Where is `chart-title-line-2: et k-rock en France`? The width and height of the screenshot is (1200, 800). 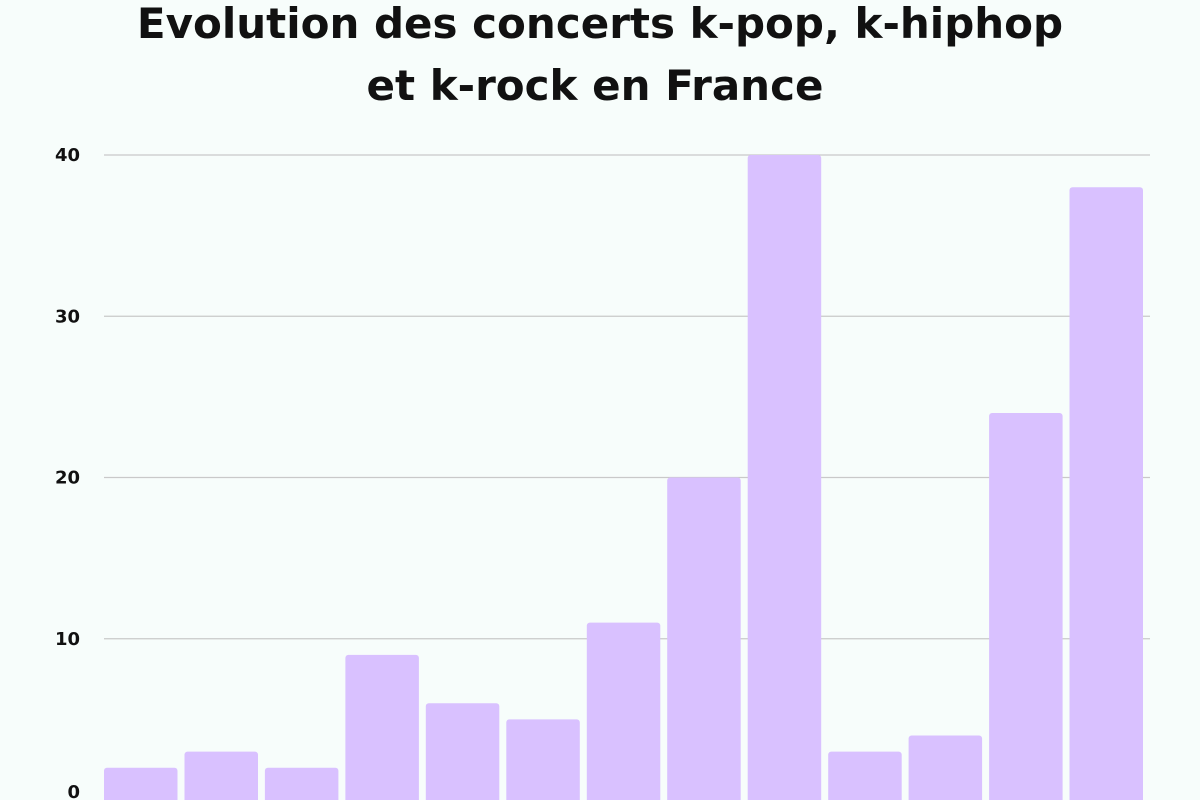 chart-title-line-2: et k-rock en France is located at coordinates (595, 85).